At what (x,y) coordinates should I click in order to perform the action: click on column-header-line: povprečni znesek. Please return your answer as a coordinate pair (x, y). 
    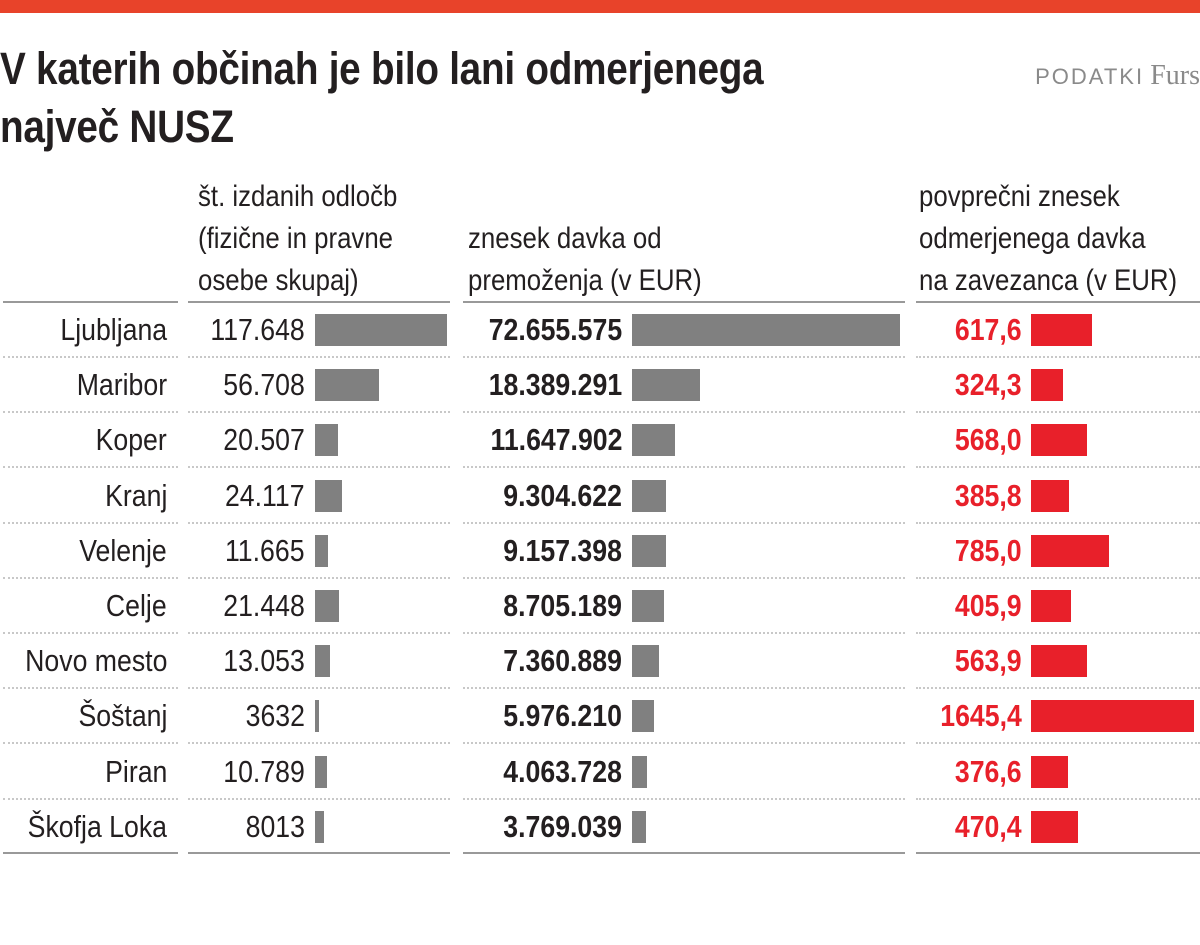
    Looking at the image, I should click on (1019, 196).